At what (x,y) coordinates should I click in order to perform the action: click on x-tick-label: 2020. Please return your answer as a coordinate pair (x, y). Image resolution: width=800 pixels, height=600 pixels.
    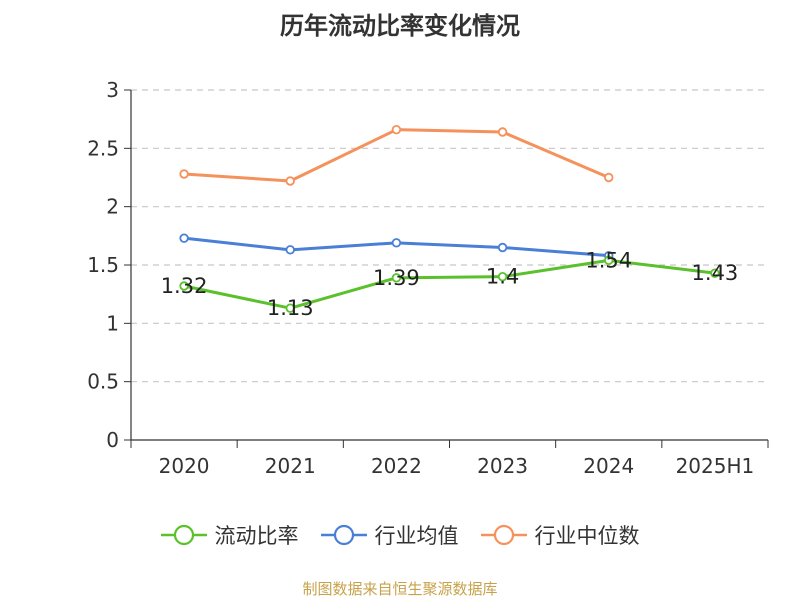
    Looking at the image, I should click on (184, 466).